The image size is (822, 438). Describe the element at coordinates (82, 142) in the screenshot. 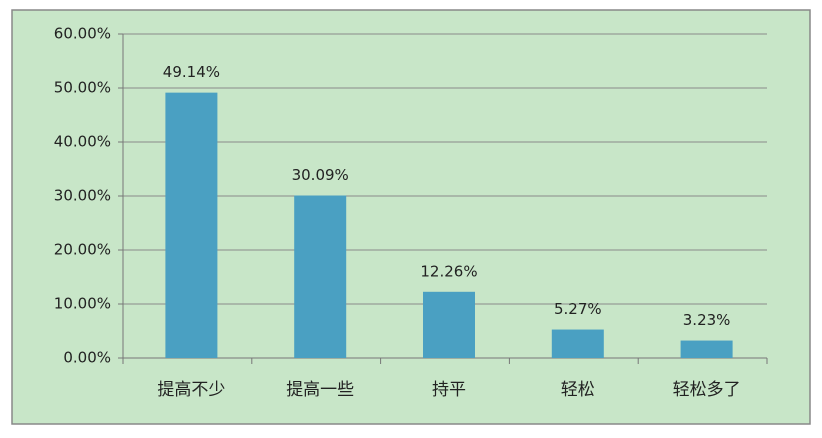

I see `y-tick-label: 40.00%` at that location.